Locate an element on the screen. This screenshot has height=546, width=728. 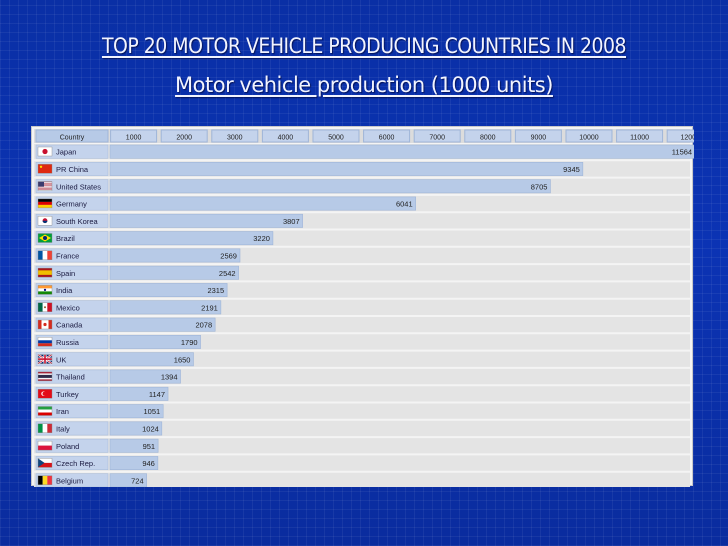
data-label: 1394 is located at coordinates (169, 377).